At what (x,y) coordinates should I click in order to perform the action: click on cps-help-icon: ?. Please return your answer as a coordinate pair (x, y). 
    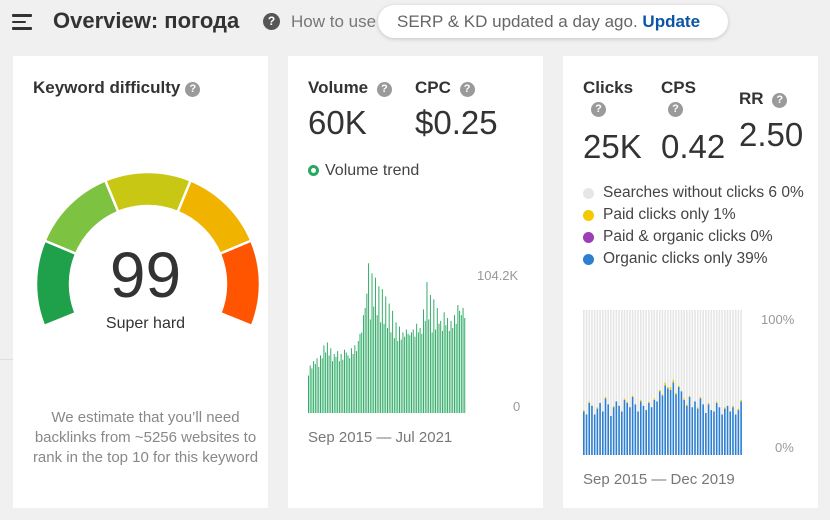
    Looking at the image, I should click on (675, 109).